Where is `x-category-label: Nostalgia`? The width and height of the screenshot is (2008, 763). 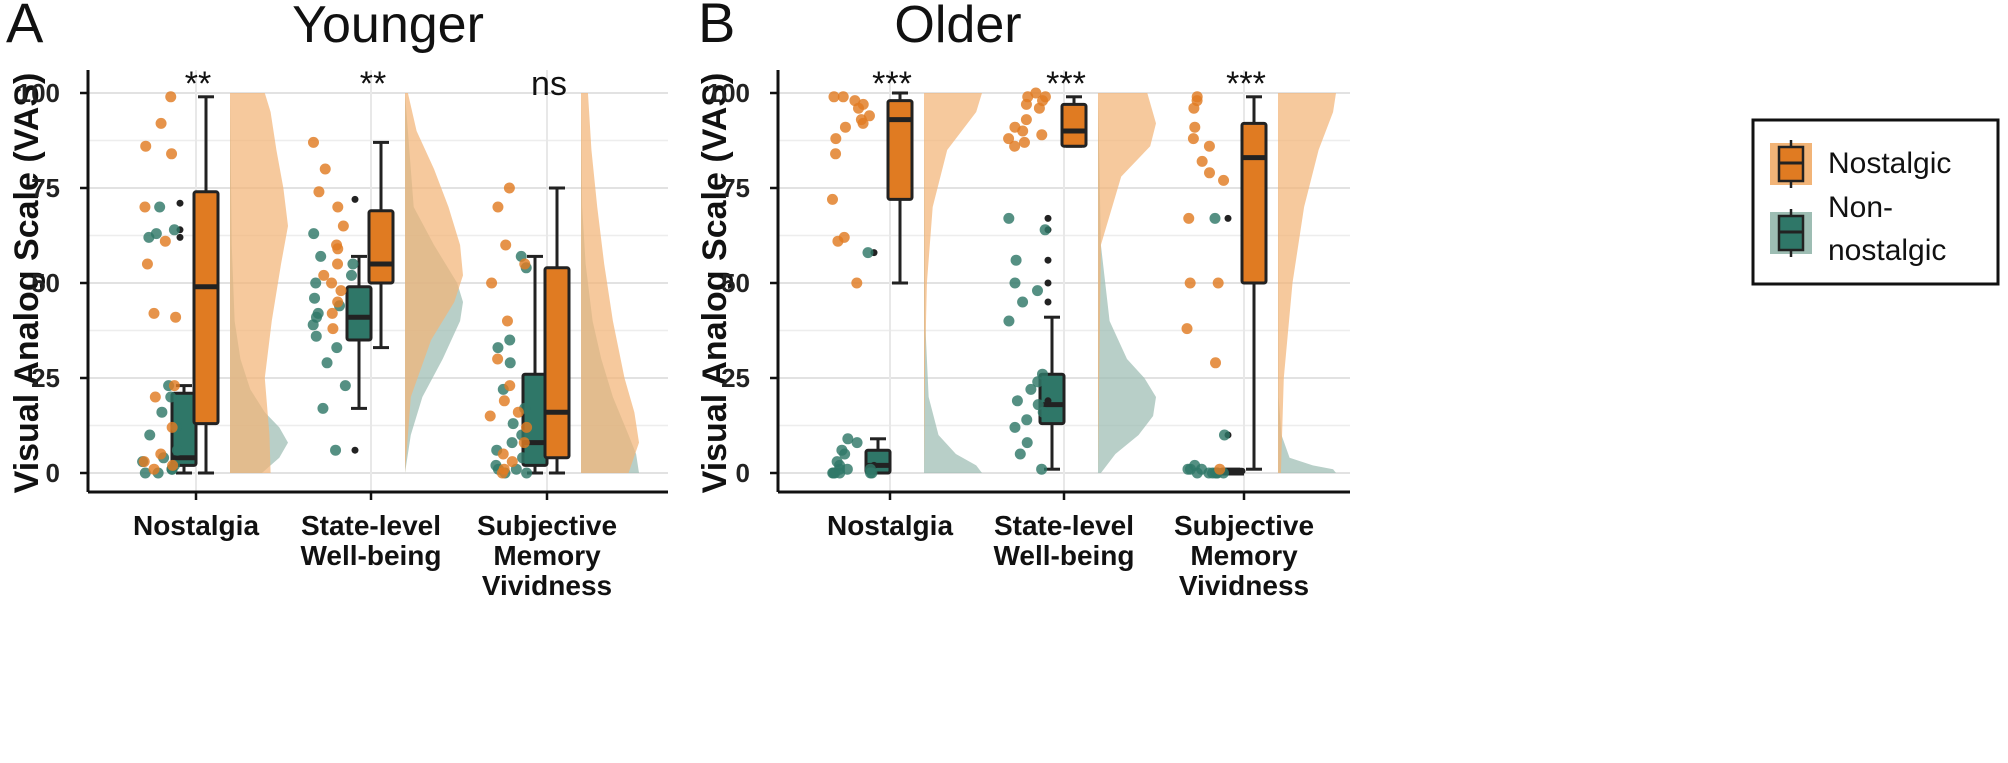
x-category-label: Nostalgia is located at coordinates (890, 525).